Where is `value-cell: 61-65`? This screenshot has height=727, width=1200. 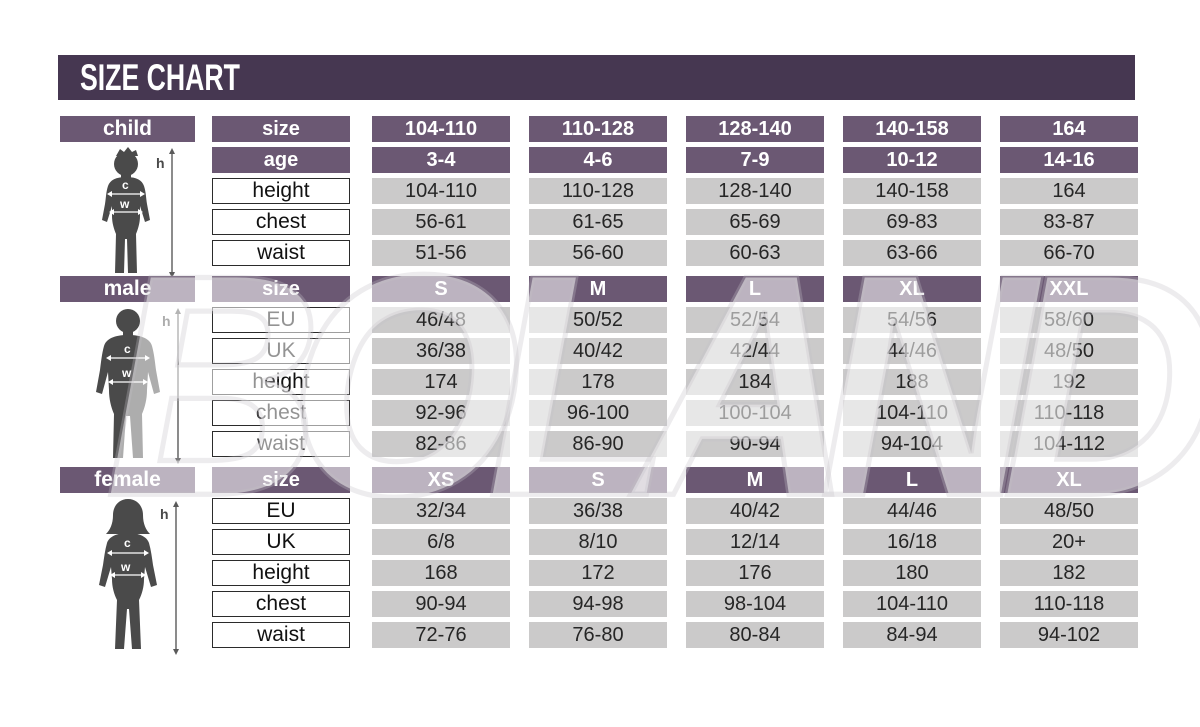 value-cell: 61-65 is located at coordinates (598, 222).